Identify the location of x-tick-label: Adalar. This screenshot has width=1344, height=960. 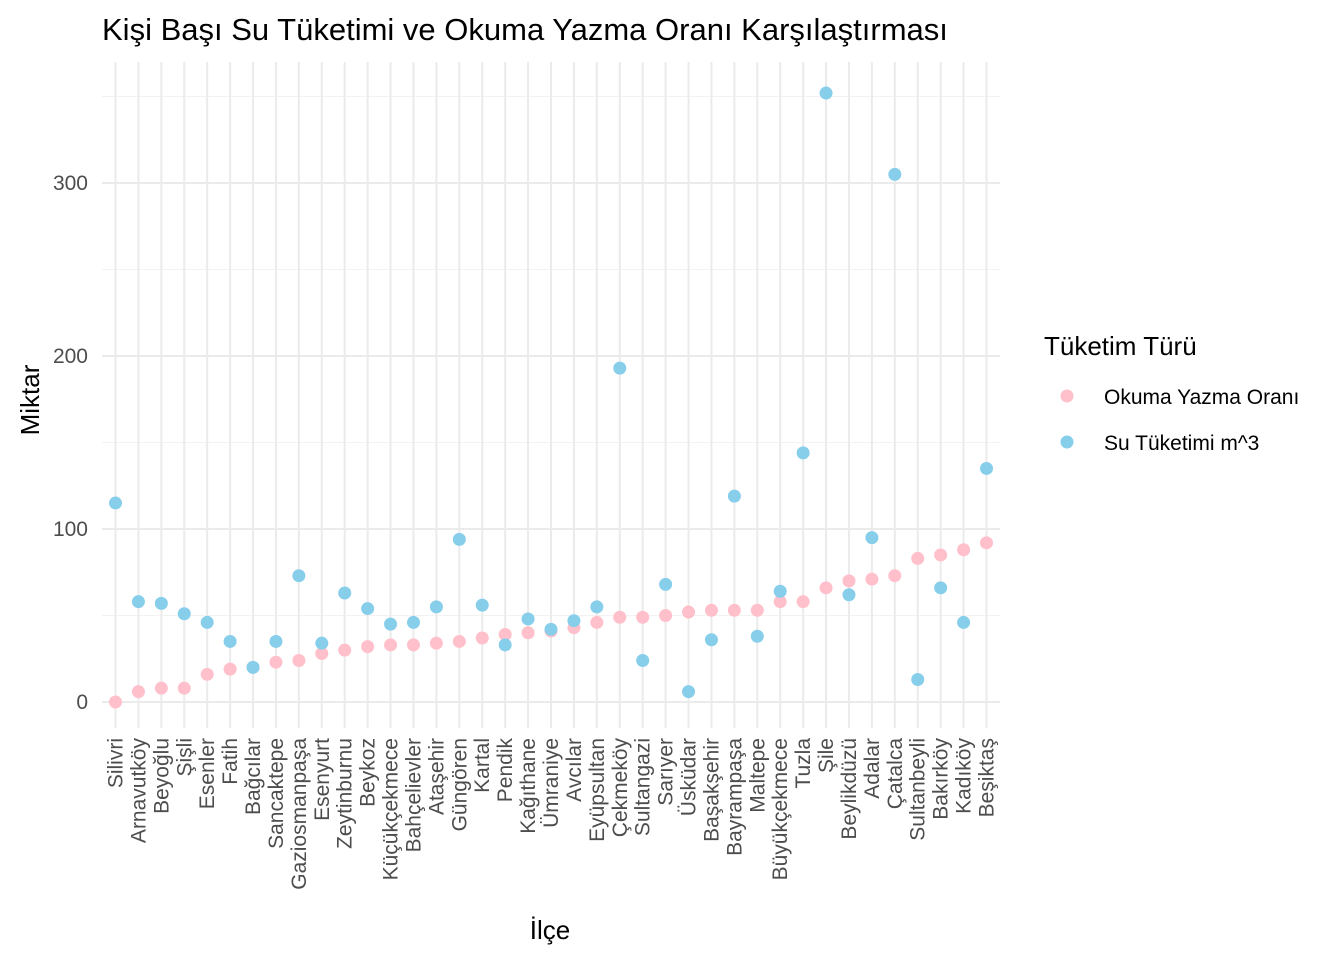
(872, 768).